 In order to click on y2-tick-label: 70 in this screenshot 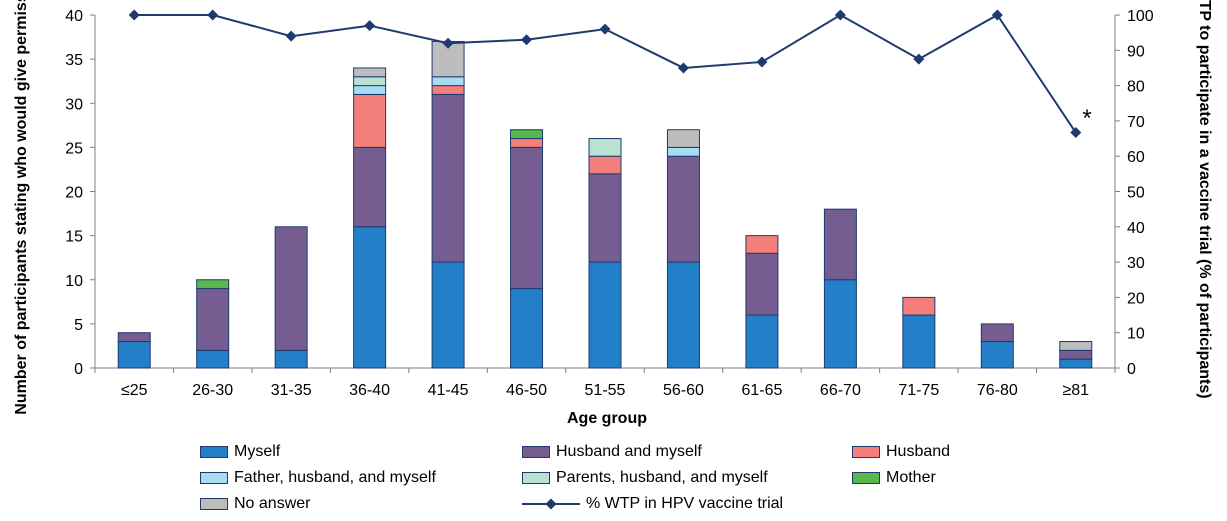, I will do `click(1136, 122)`.